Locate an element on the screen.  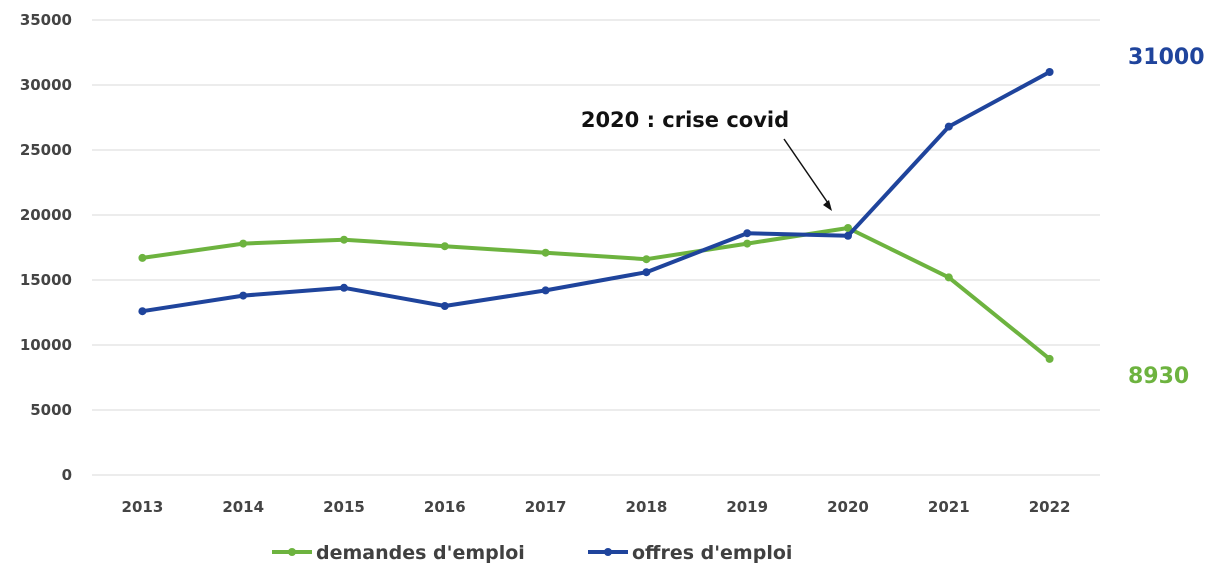
x-tick-label: 2013 is located at coordinates (143, 507).